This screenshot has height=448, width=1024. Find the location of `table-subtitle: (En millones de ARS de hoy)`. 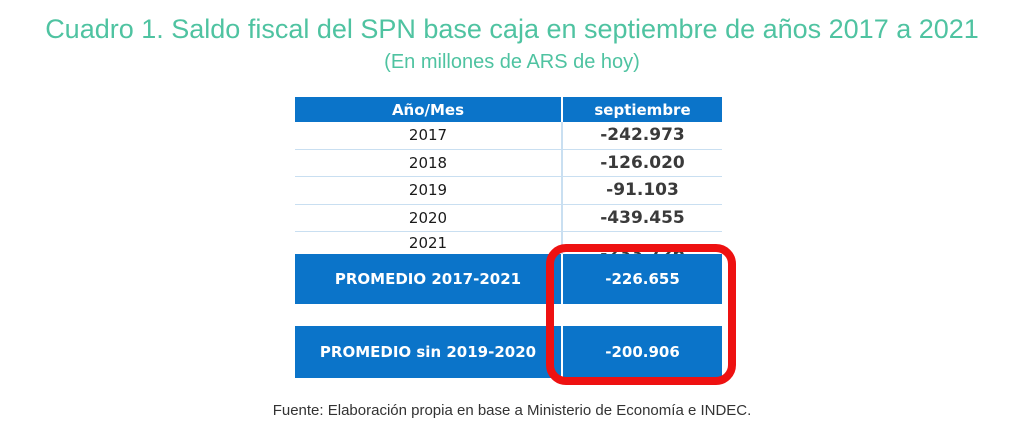

table-subtitle: (En millones de ARS de hoy) is located at coordinates (512, 62).